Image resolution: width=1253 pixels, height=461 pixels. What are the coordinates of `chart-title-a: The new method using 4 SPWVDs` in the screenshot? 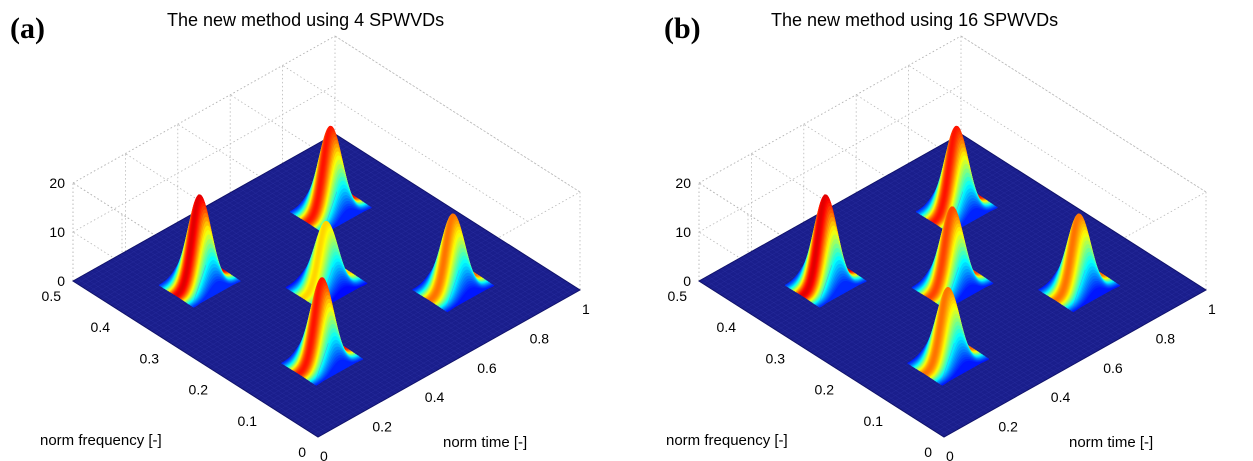 It's located at (306, 20).